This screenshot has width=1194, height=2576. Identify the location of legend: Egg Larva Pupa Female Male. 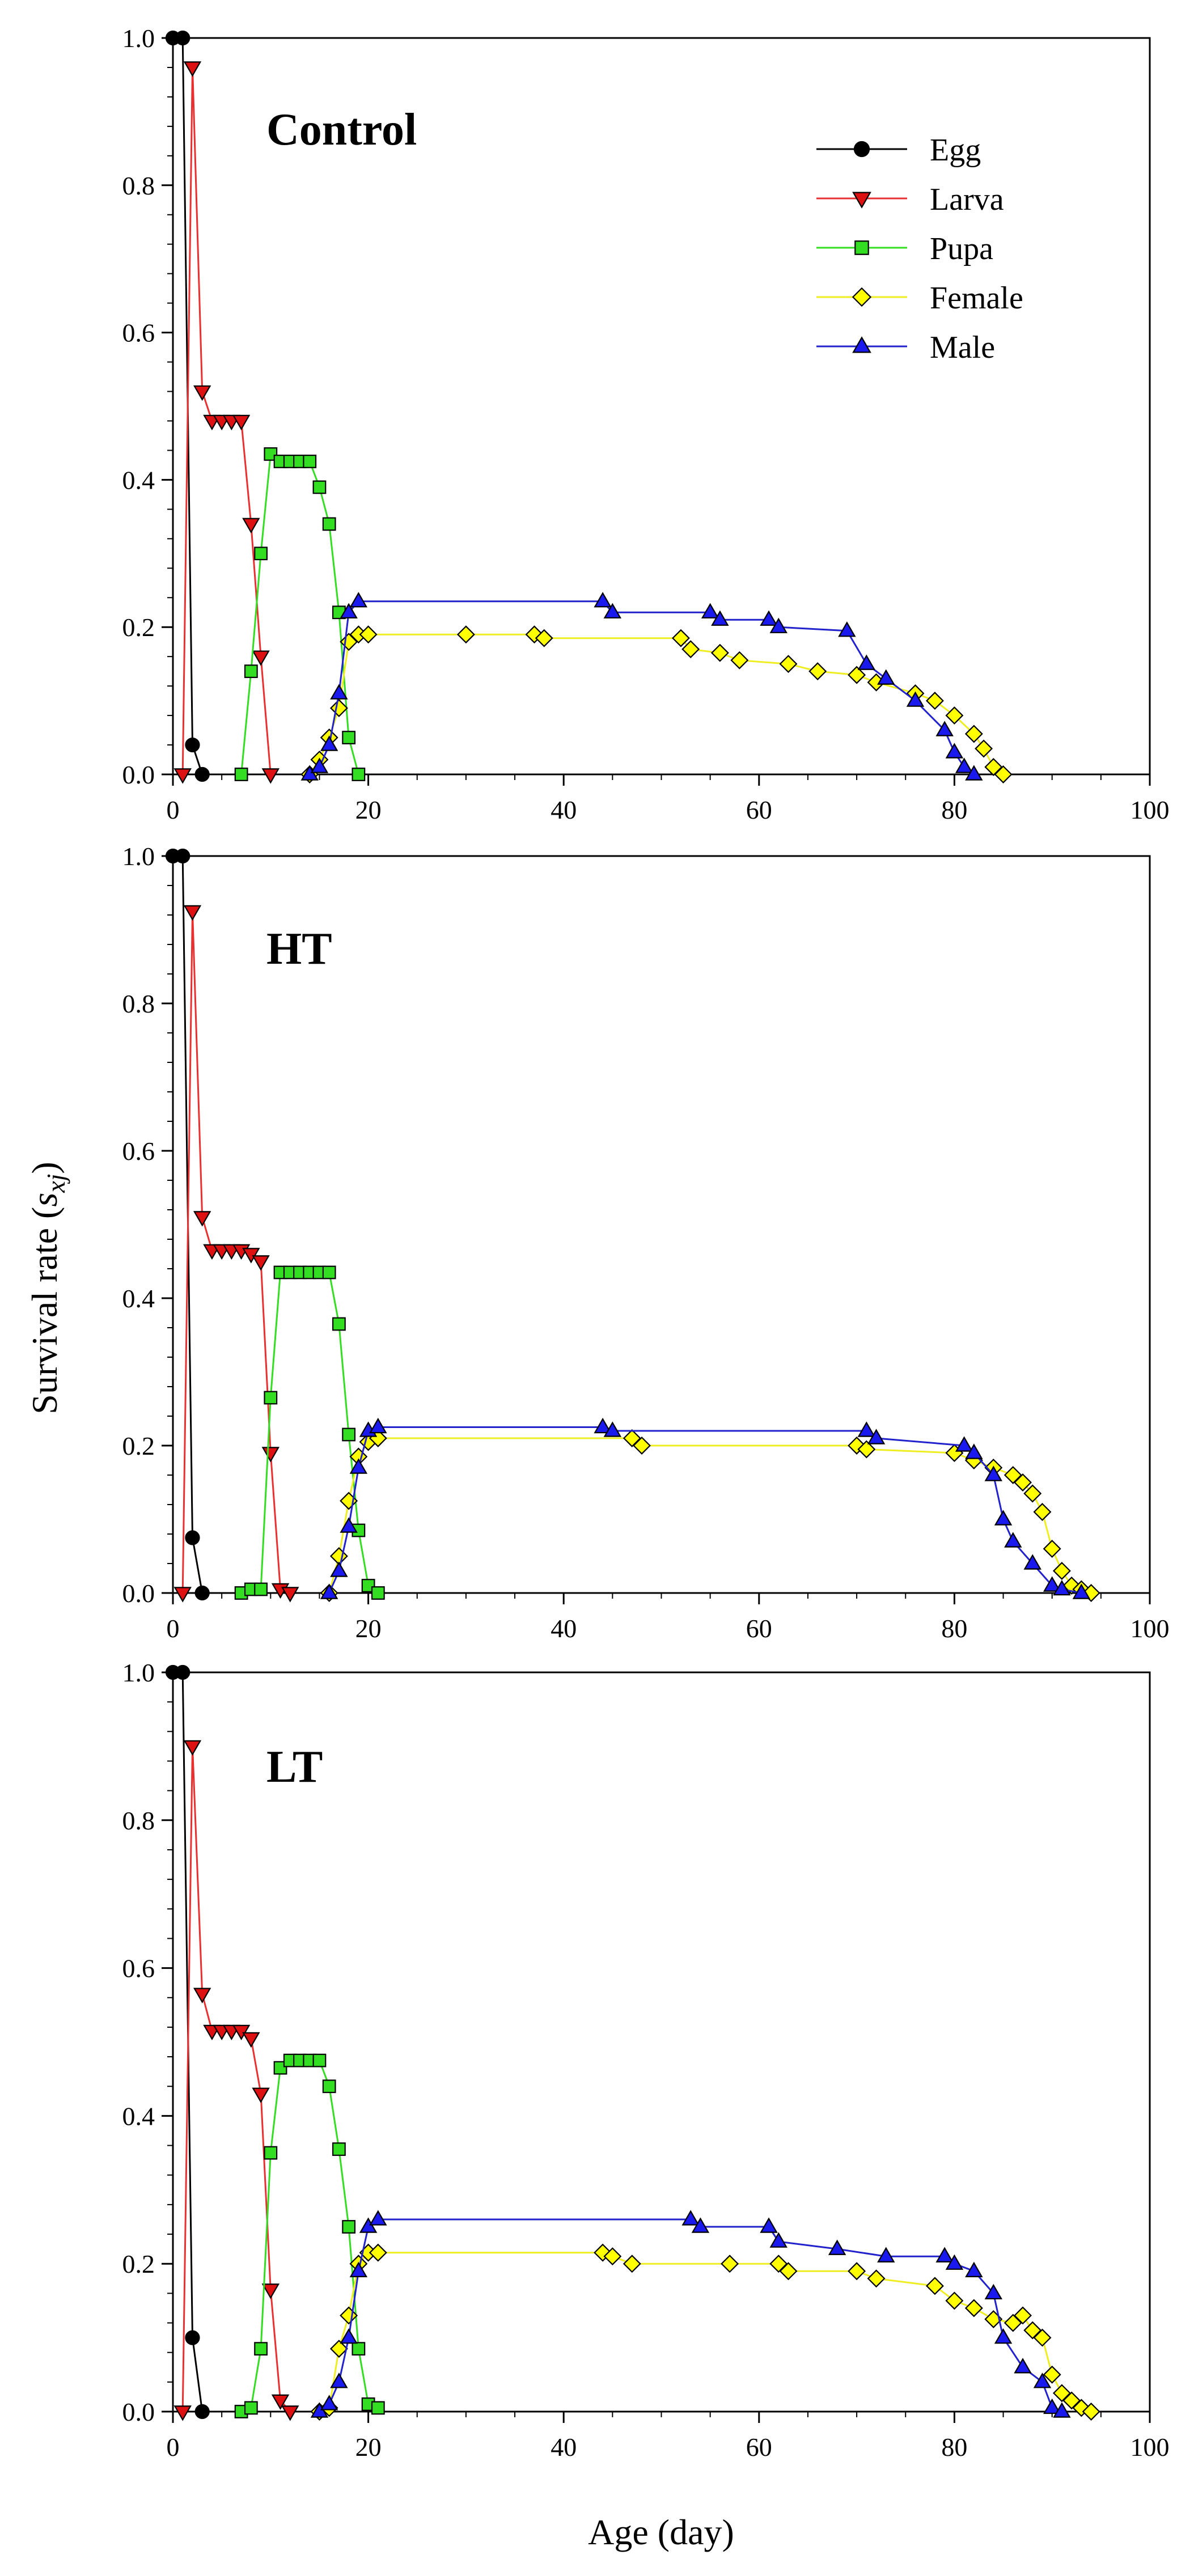
(919, 249).